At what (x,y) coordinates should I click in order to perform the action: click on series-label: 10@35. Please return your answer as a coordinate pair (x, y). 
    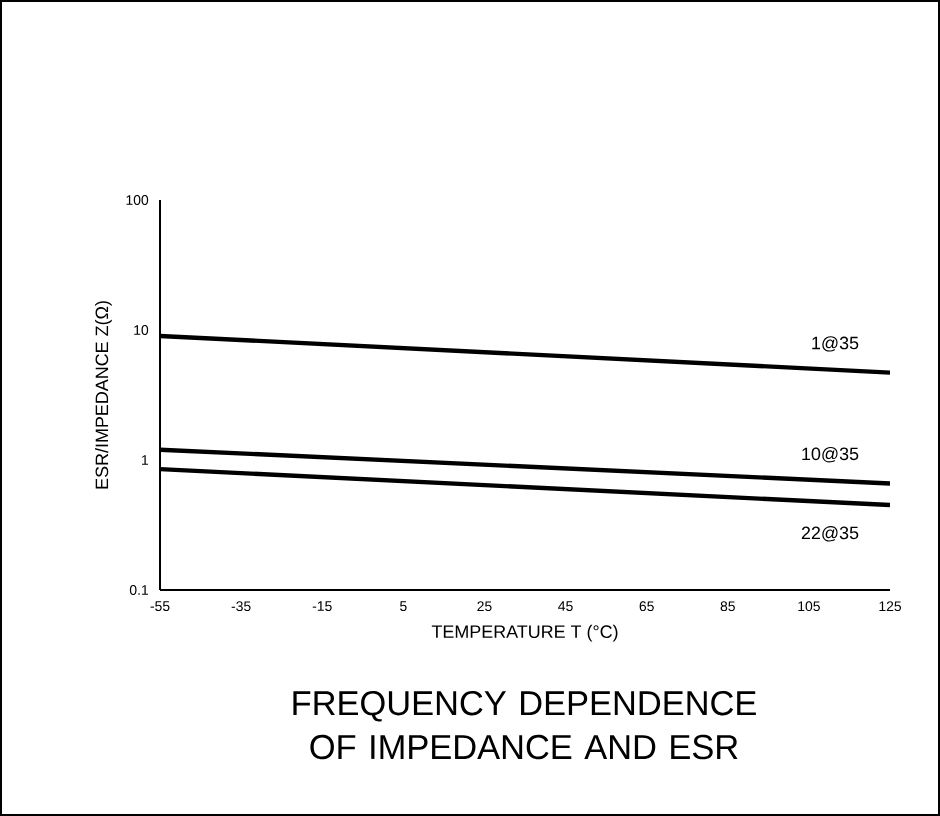
    Looking at the image, I should click on (830, 454).